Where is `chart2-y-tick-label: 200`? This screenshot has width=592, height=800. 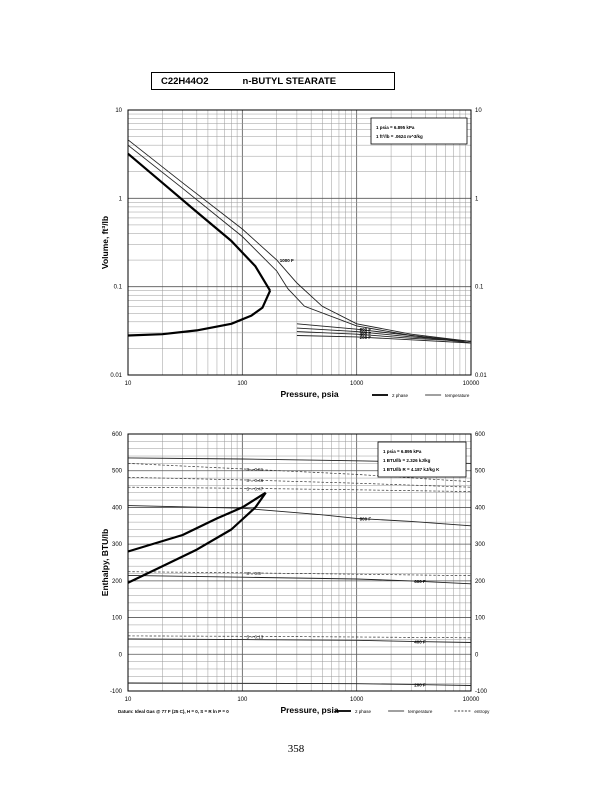 chart2-y-tick-label: 200 is located at coordinates (117, 582).